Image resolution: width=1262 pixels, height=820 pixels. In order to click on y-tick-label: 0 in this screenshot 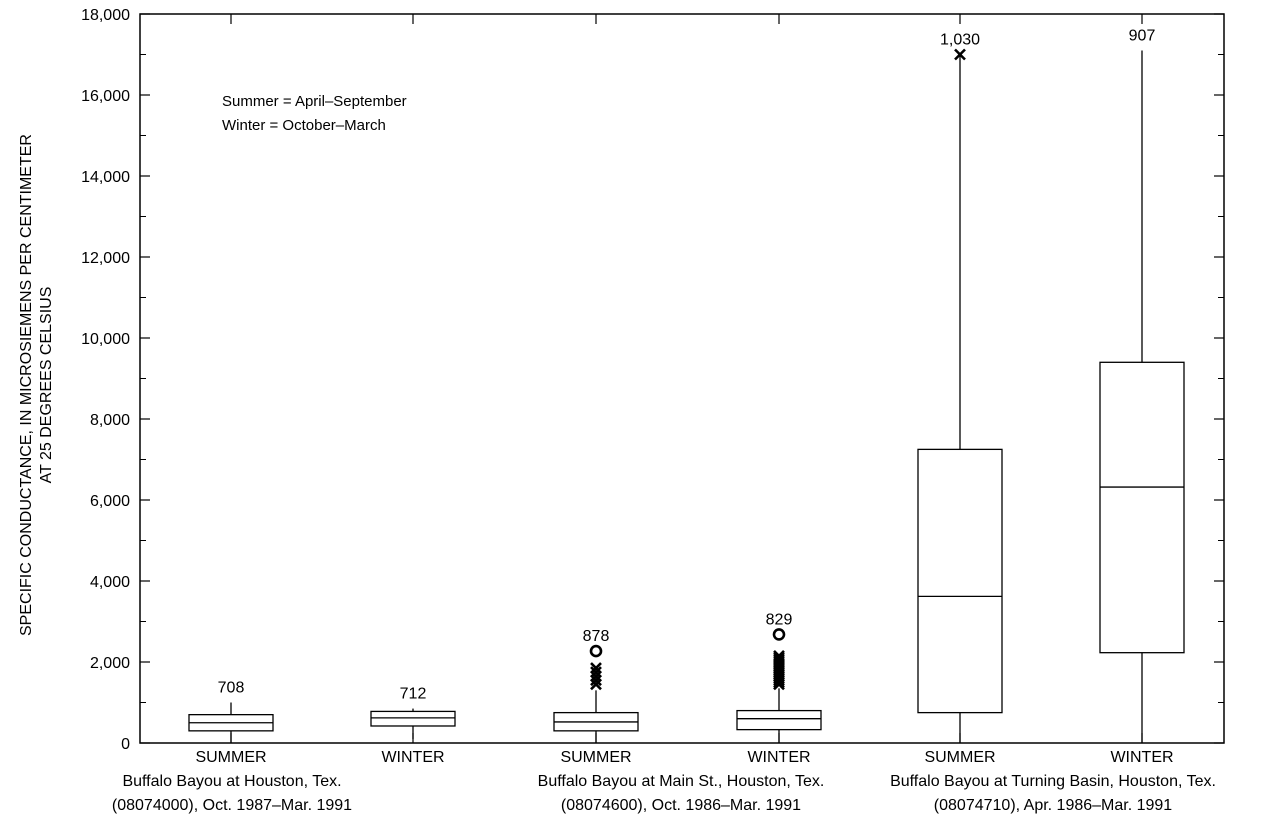, I will do `click(125, 744)`.